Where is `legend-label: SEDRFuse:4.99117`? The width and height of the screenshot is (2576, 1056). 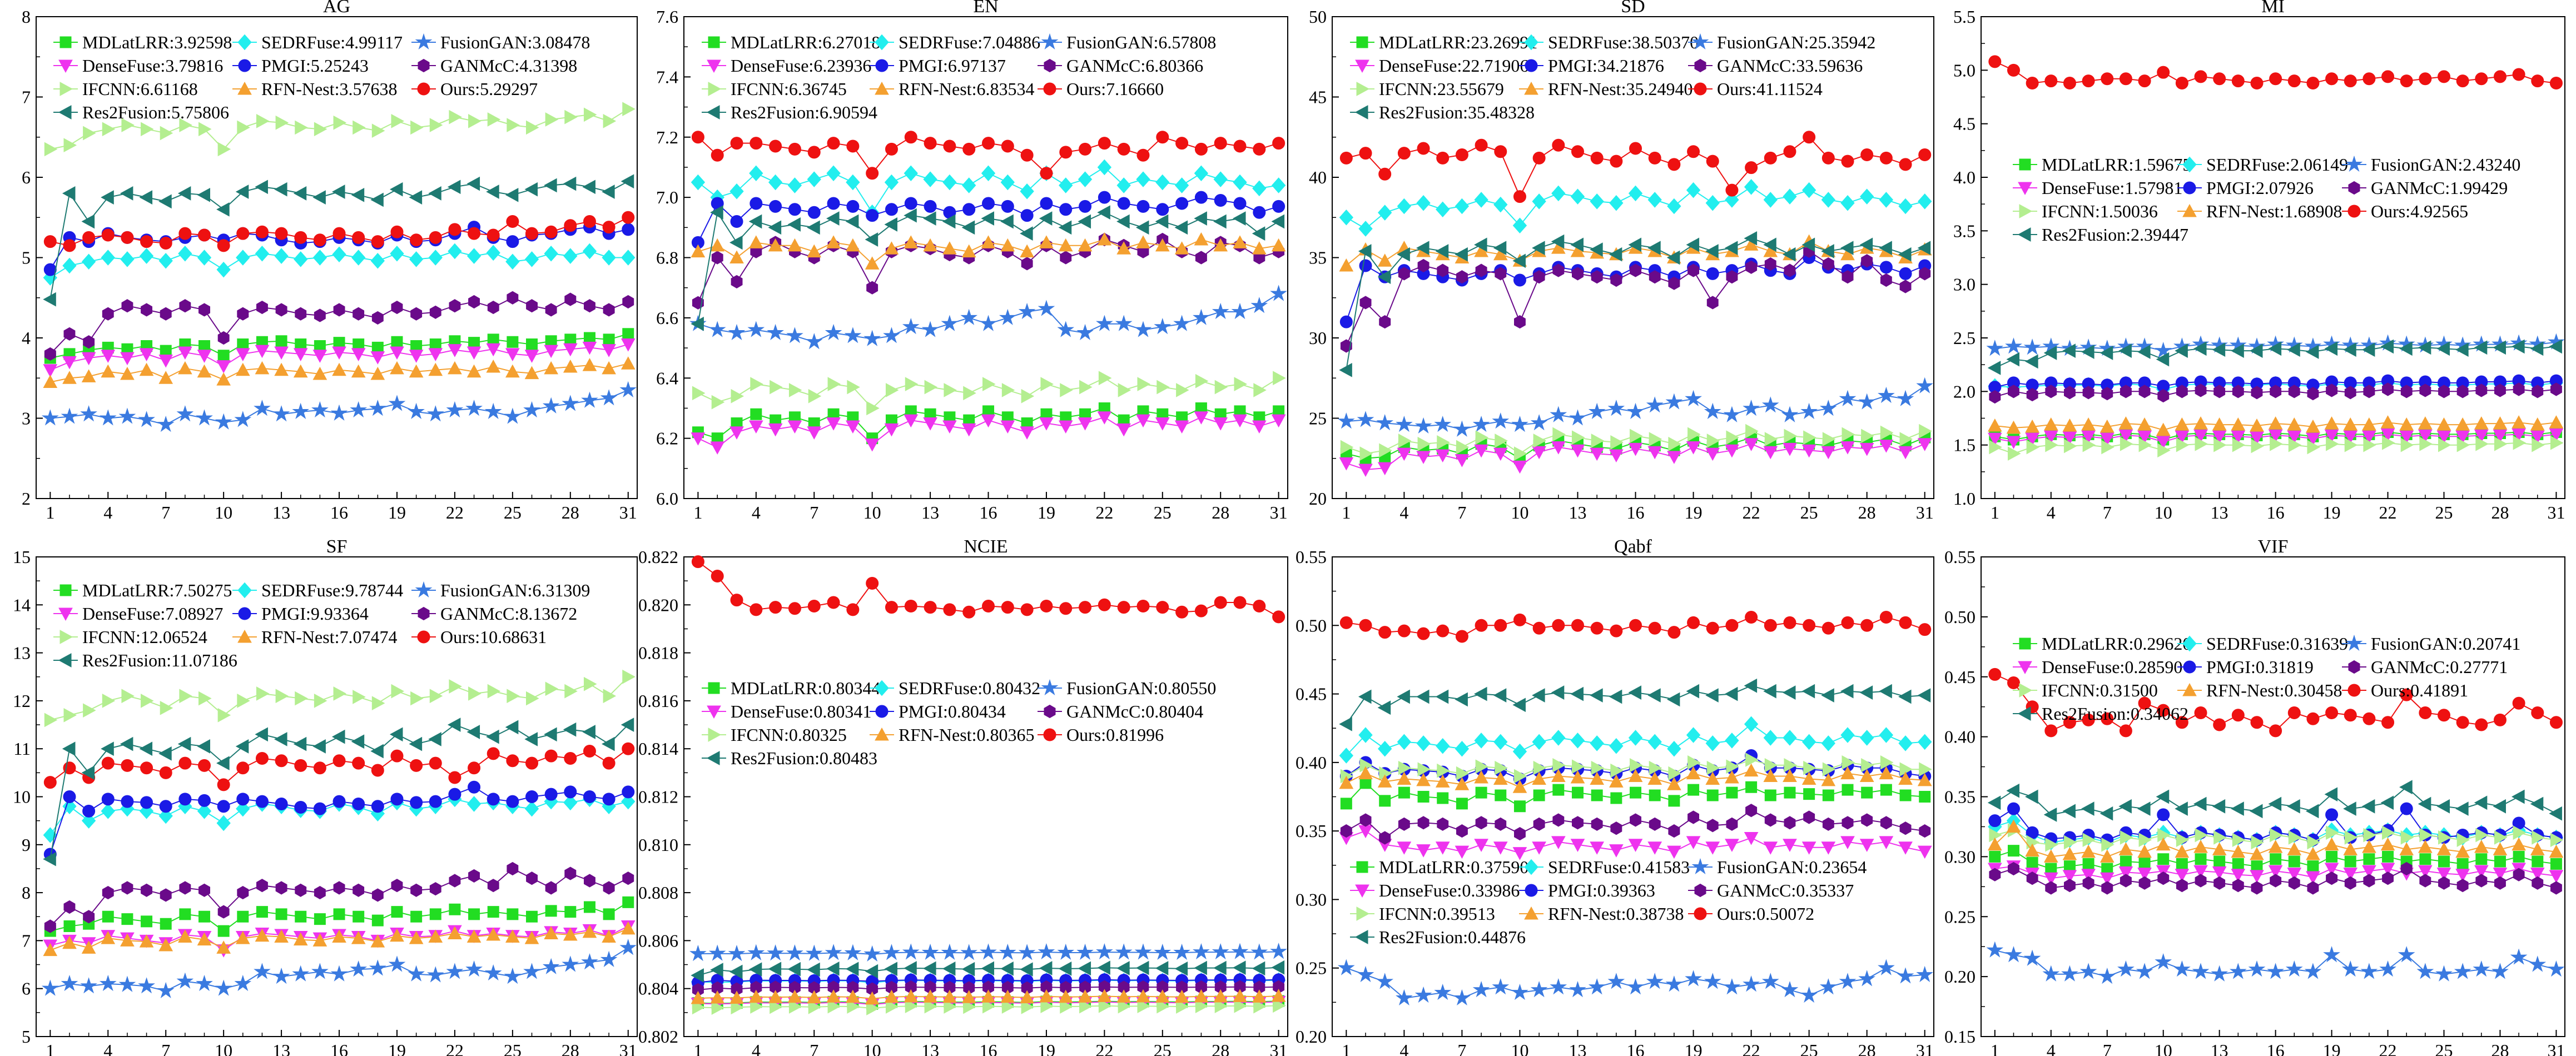 legend-label: SEDRFuse:4.99117 is located at coordinates (332, 42).